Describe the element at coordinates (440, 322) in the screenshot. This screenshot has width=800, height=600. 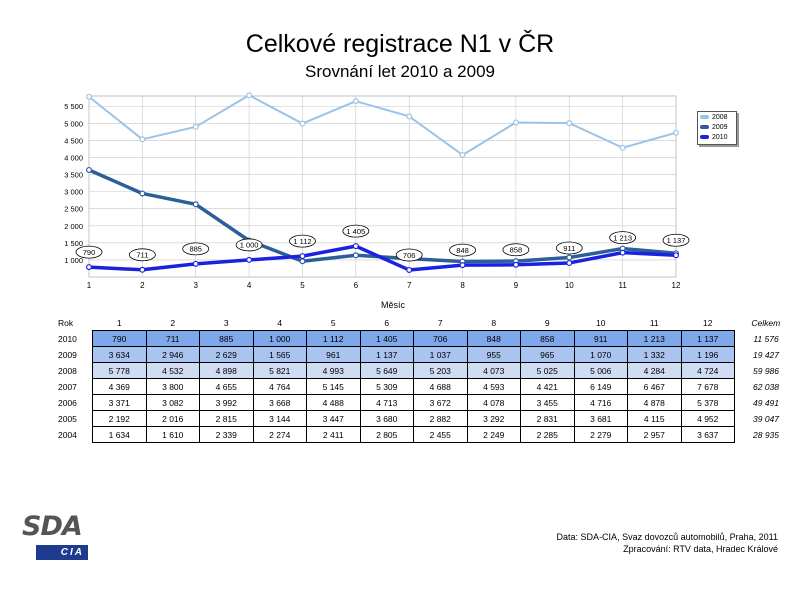
I see `header-month: 7` at that location.